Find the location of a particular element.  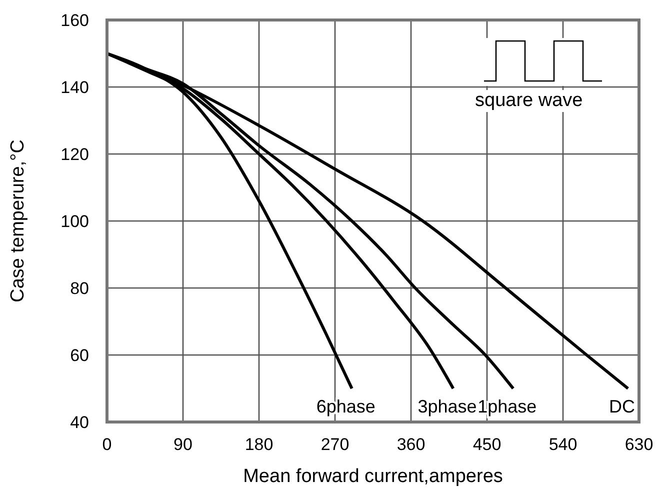

x-tick-label: 0 is located at coordinates (107, 444).